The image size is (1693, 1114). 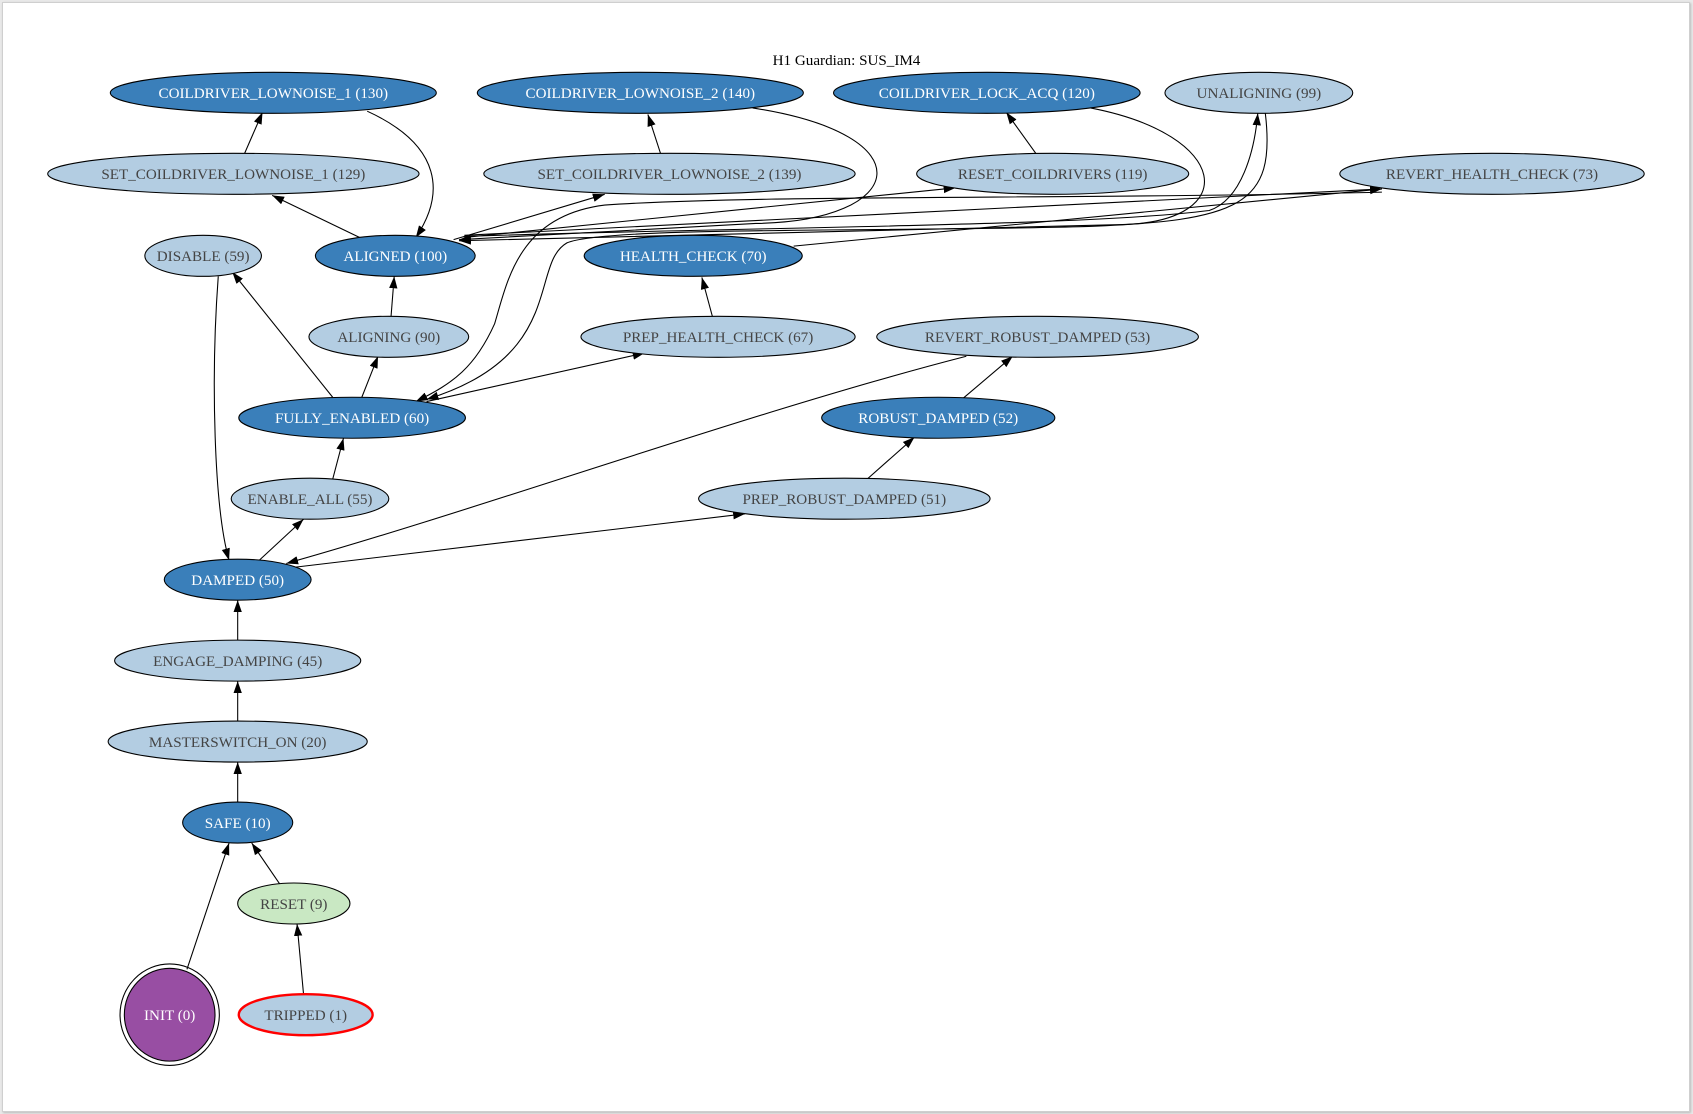 I want to click on state-label: MASTERSWITCH_ON (20), so click(x=238, y=743).